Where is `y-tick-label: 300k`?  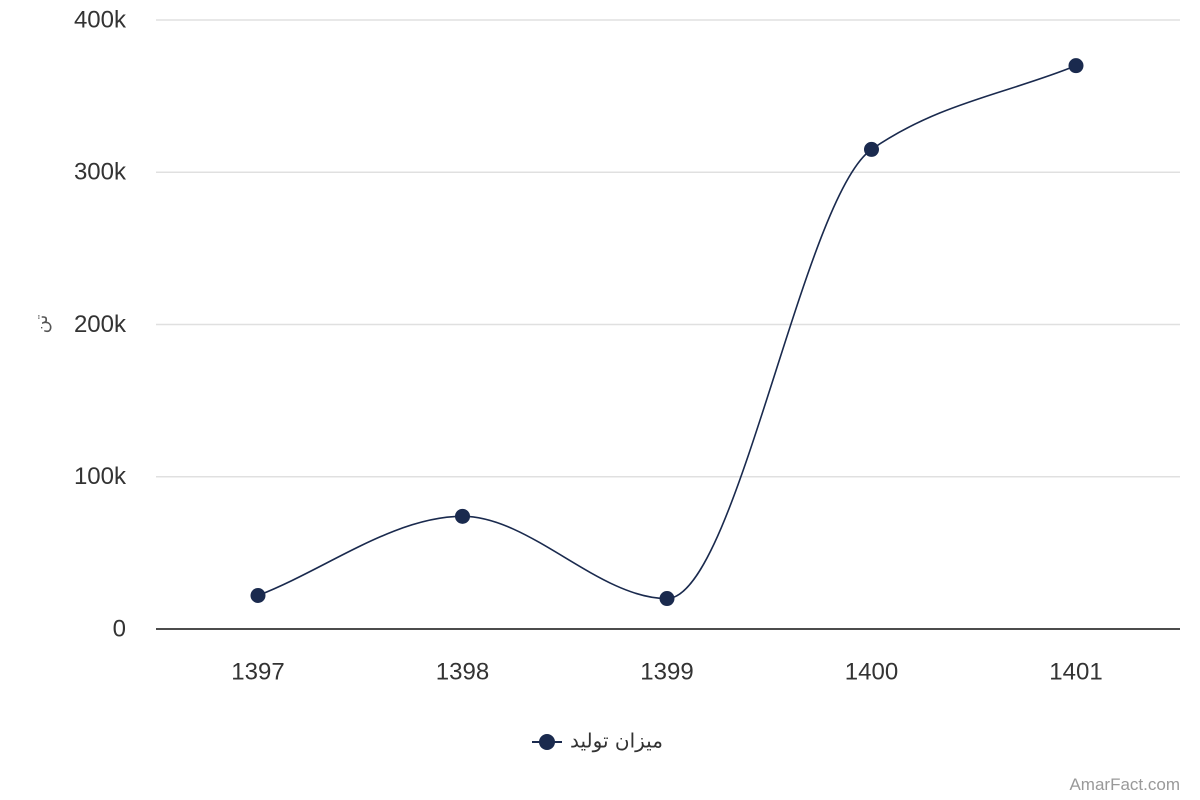
y-tick-label: 300k is located at coordinates (100, 172).